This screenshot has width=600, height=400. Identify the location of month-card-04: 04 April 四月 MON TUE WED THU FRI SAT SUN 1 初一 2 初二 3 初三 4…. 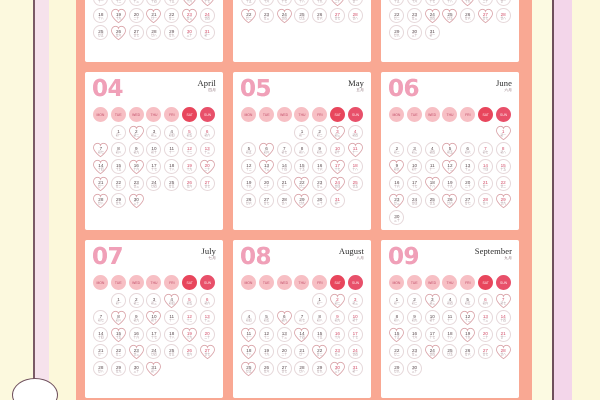
(154, 151).